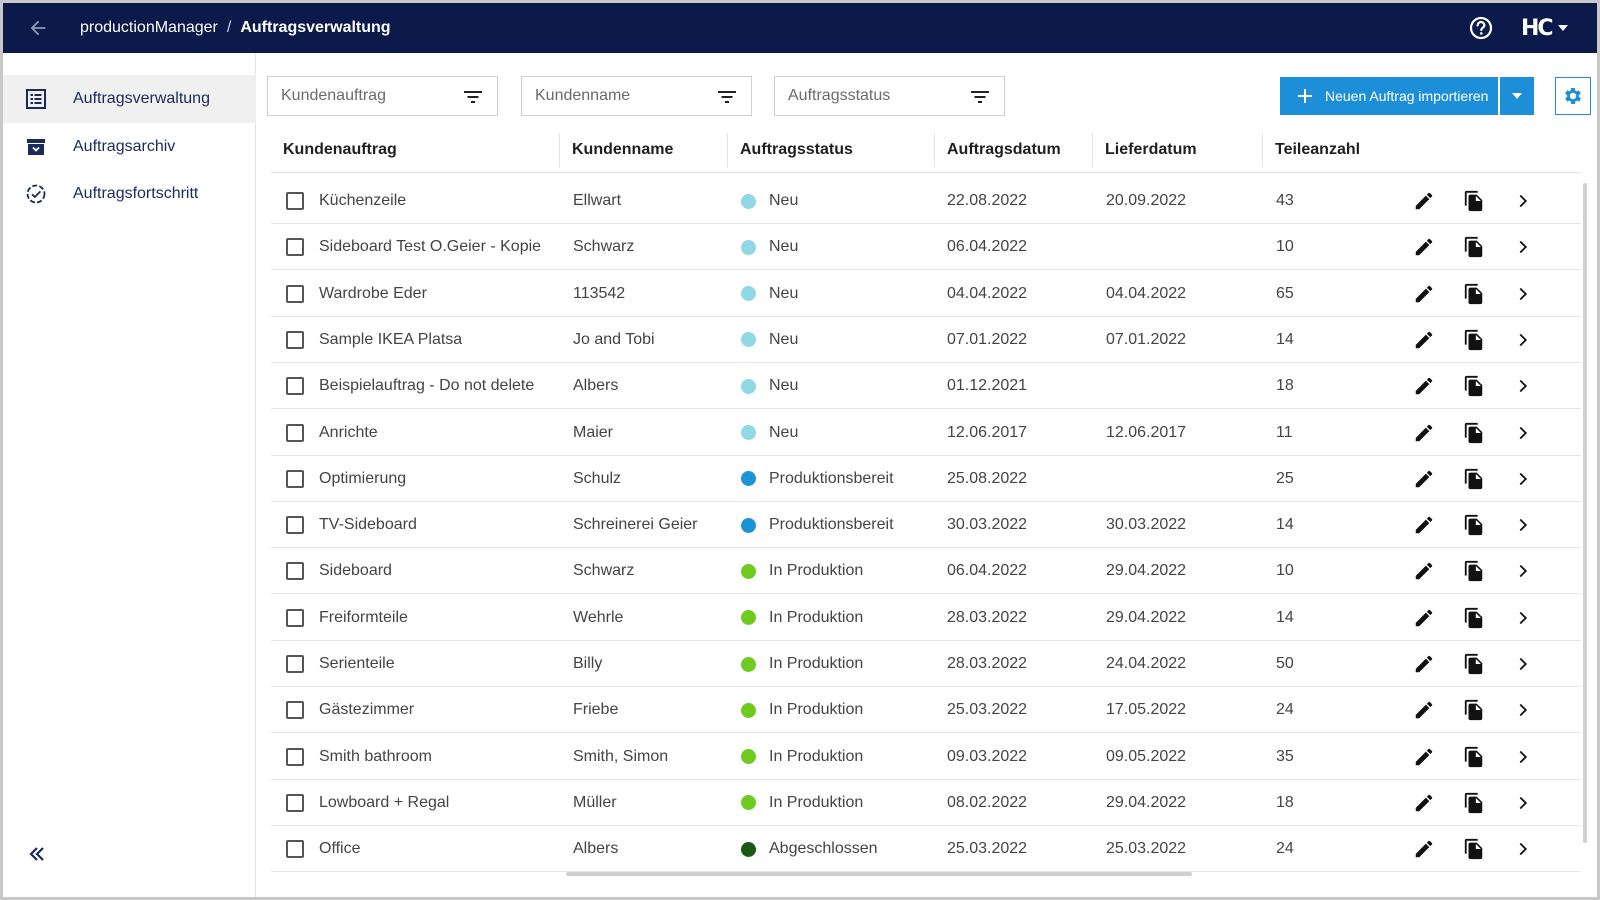 This screenshot has height=900, width=1600. What do you see at coordinates (340, 149) in the screenshot?
I see `column-header-customer-order: Kundenauftrag` at bounding box center [340, 149].